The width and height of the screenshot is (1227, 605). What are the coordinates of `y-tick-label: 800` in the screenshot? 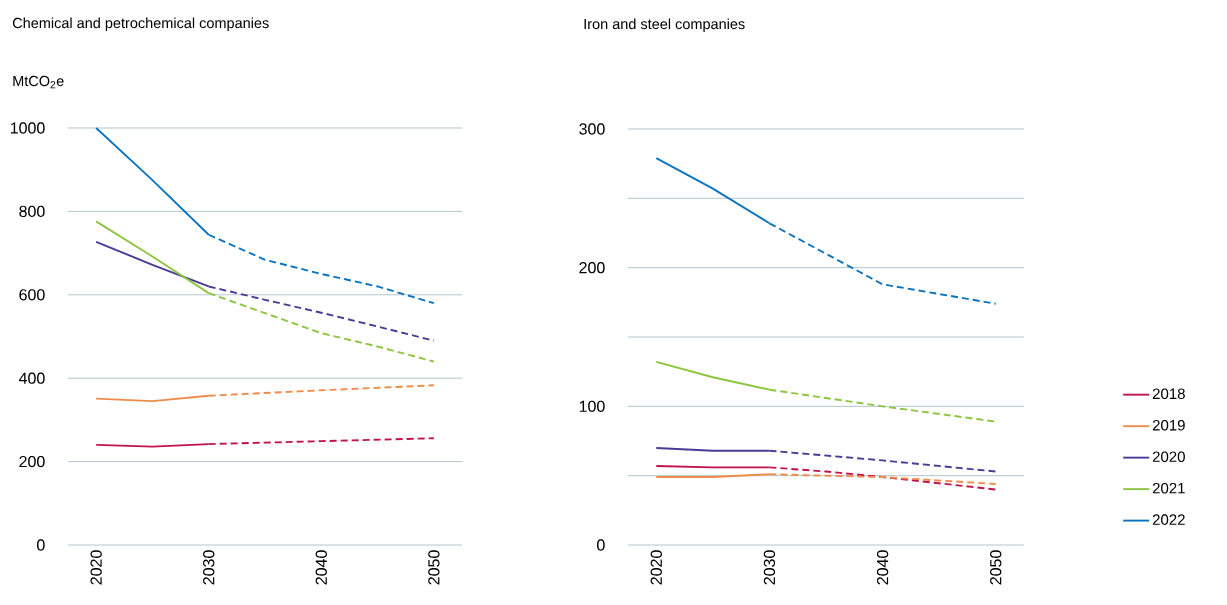 It's located at (32, 211).